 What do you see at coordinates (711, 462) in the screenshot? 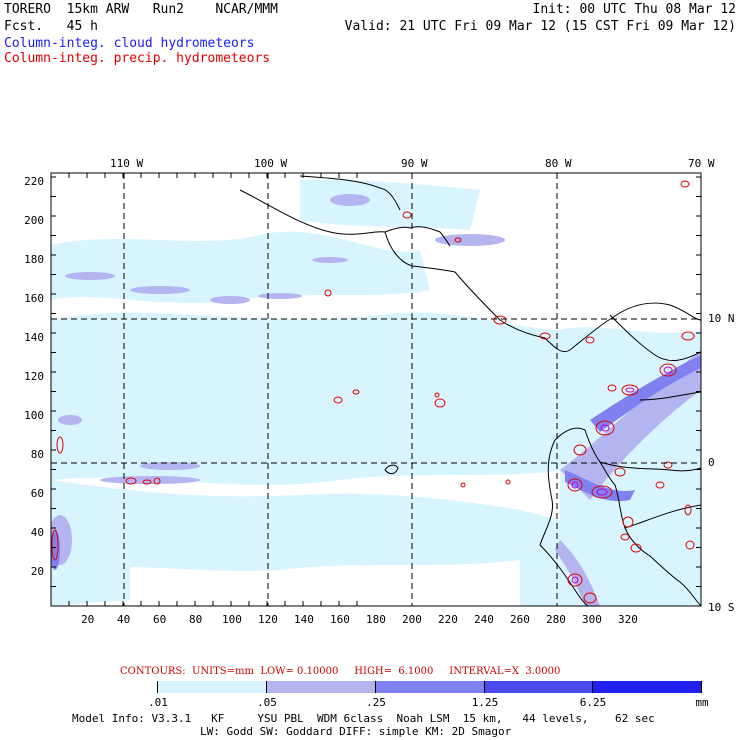
I see `lat-label-0: 0` at bounding box center [711, 462].